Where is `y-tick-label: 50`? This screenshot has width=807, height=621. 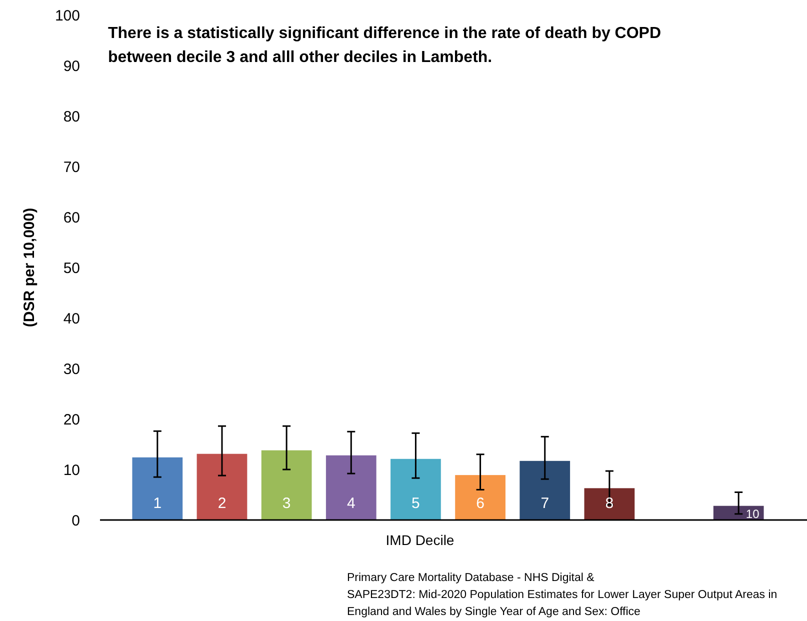 y-tick-label: 50 is located at coordinates (71, 268).